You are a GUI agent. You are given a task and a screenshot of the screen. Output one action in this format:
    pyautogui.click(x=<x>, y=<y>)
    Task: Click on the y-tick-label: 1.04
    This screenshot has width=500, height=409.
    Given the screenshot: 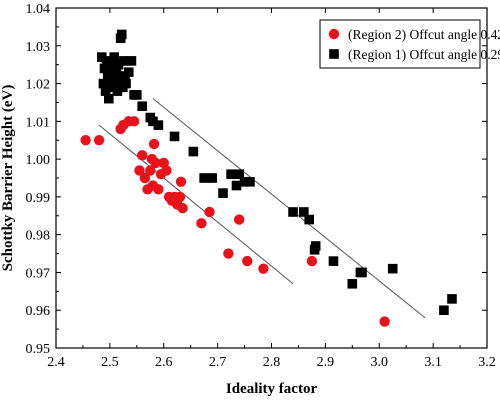 What is the action you would take?
    pyautogui.click(x=38, y=9)
    